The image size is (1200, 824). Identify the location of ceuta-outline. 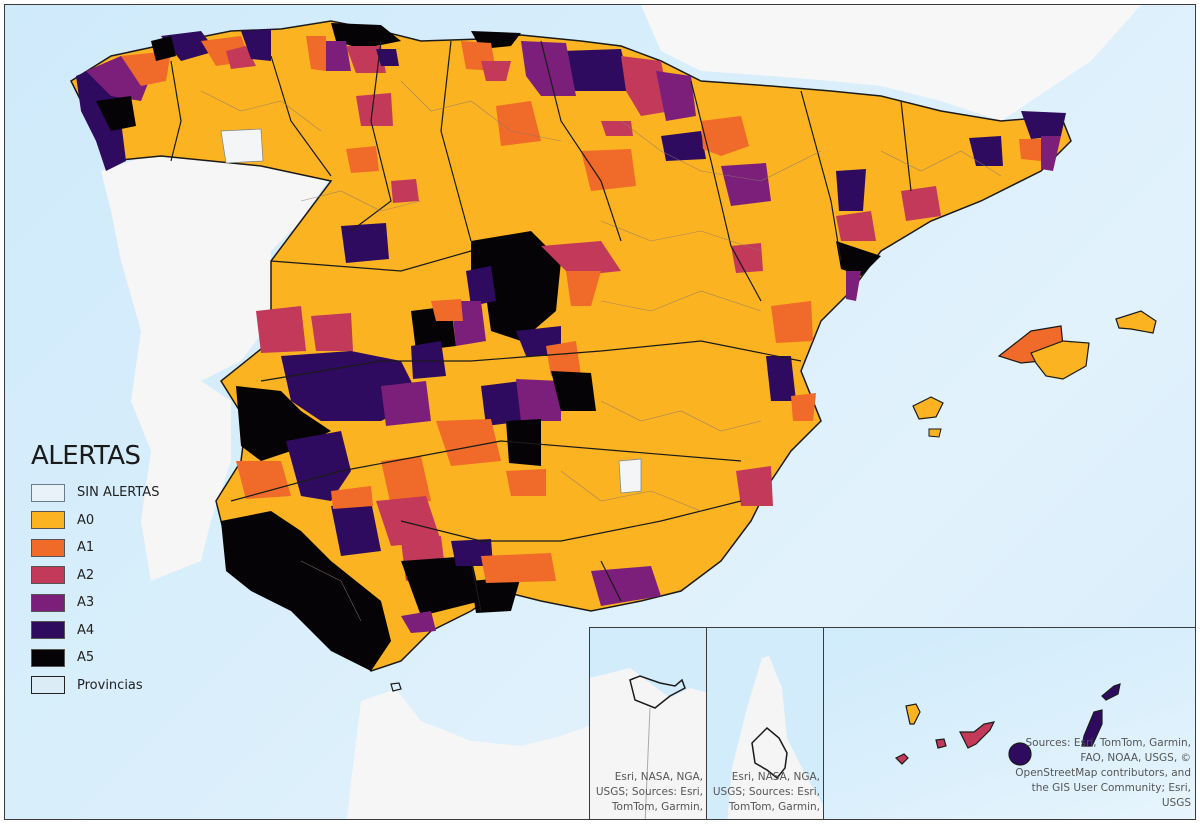
(396, 687).